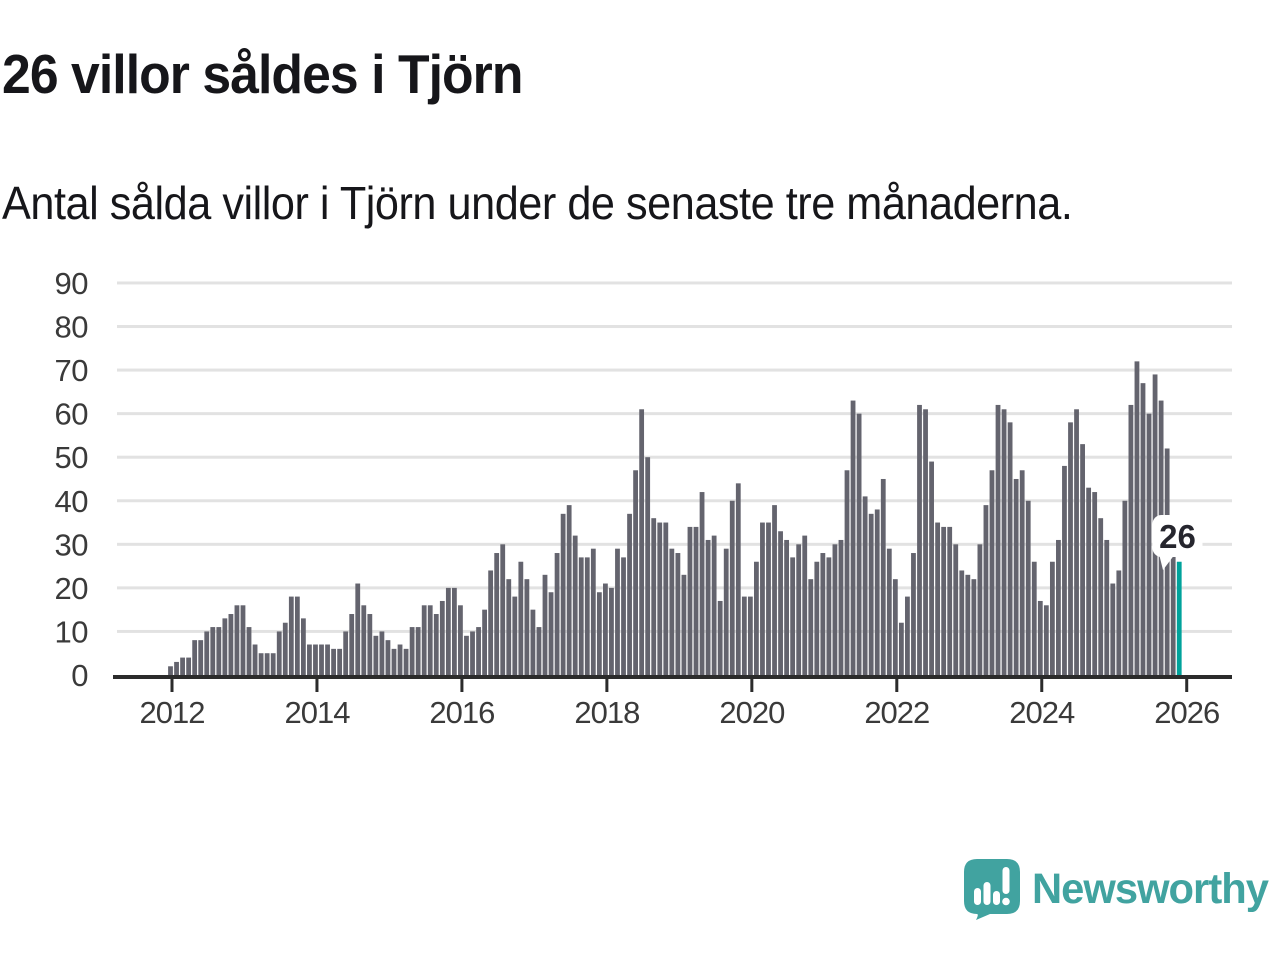 The image size is (1280, 960). What do you see at coordinates (72, 631) in the screenshot?
I see `y-axis-label: 10` at bounding box center [72, 631].